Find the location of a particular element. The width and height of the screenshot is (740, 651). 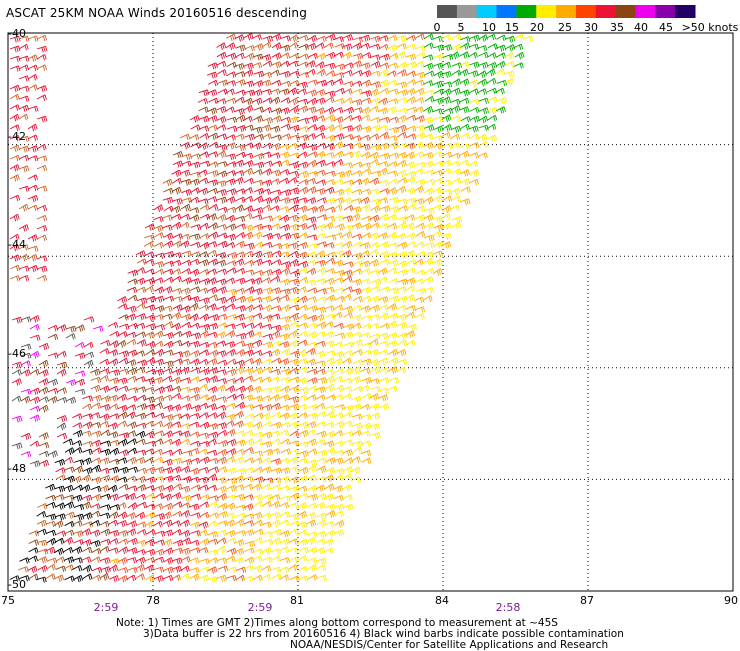

lat-label-46: -46 is located at coordinates (17, 353).